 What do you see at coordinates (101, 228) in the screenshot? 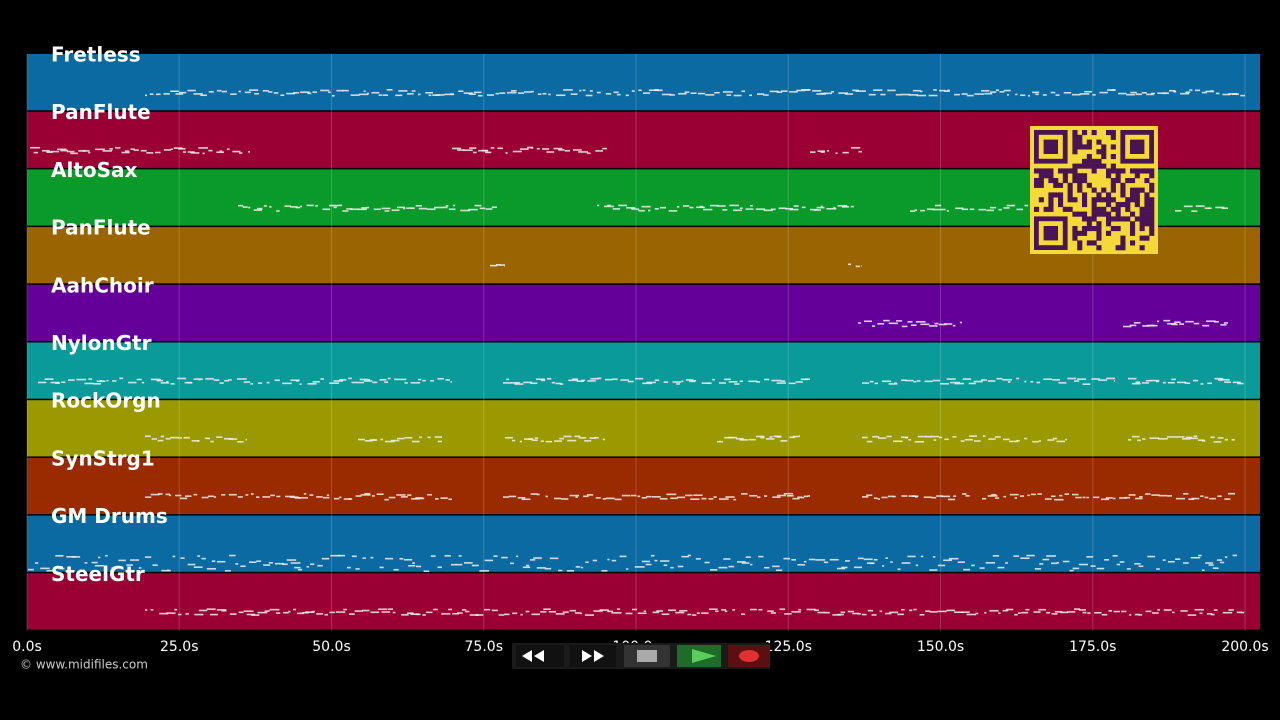
I see `track-name: PanFlute` at bounding box center [101, 228].